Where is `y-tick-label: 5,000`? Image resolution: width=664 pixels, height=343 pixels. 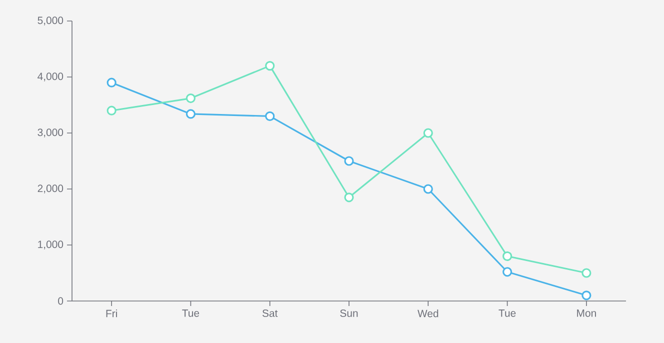
y-tick-label: 5,000 is located at coordinates (51, 21).